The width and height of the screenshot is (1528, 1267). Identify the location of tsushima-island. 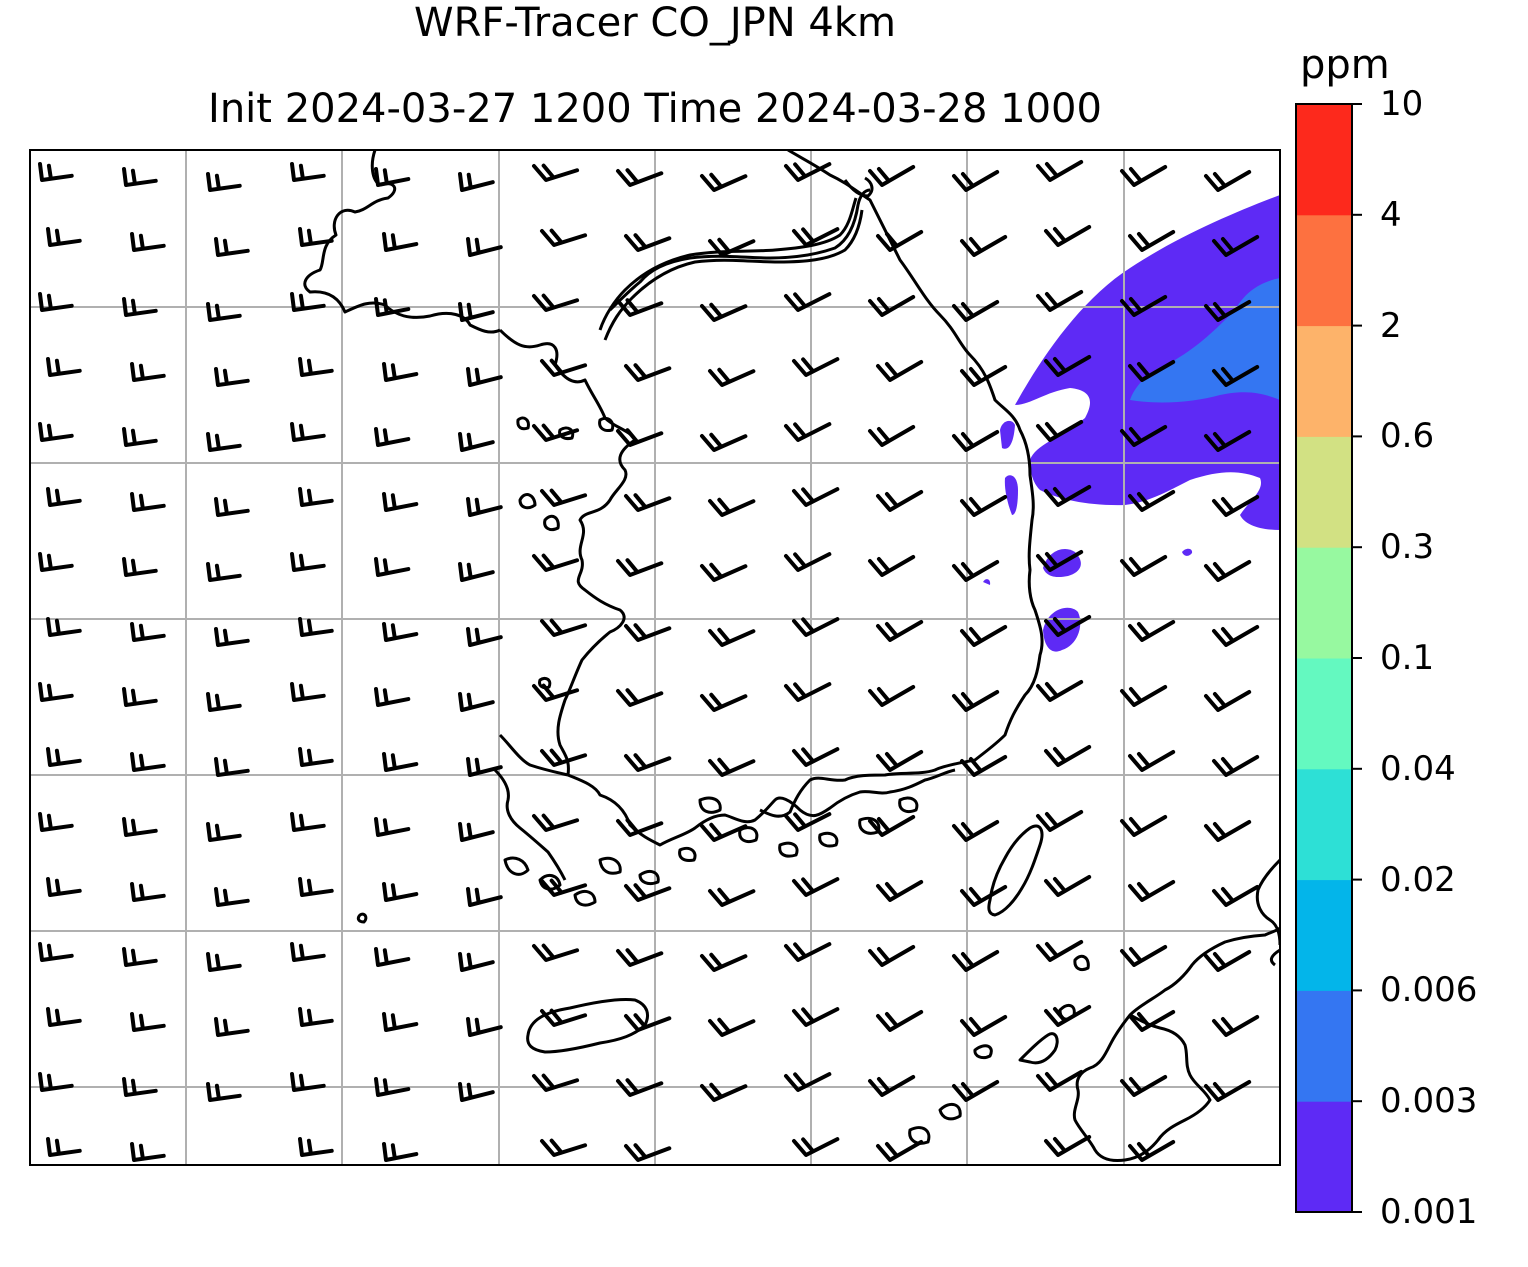
(1015, 870).